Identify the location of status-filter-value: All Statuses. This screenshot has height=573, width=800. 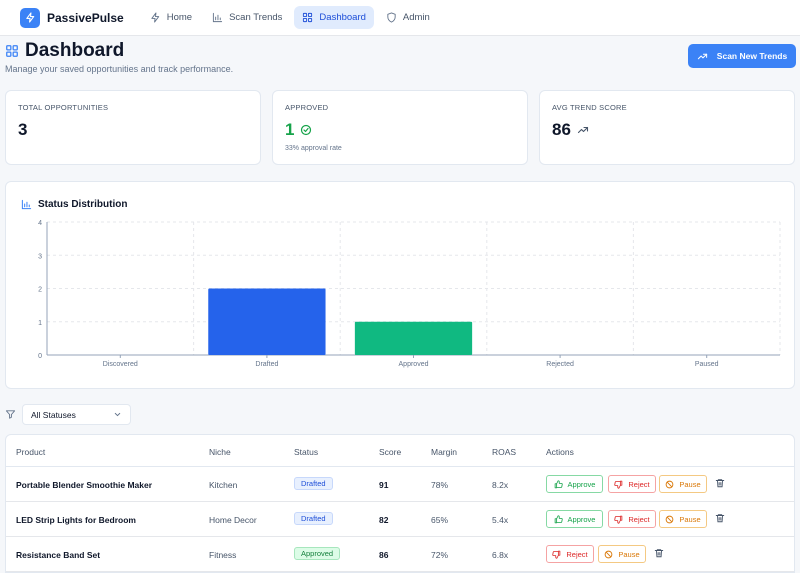
(53, 414).